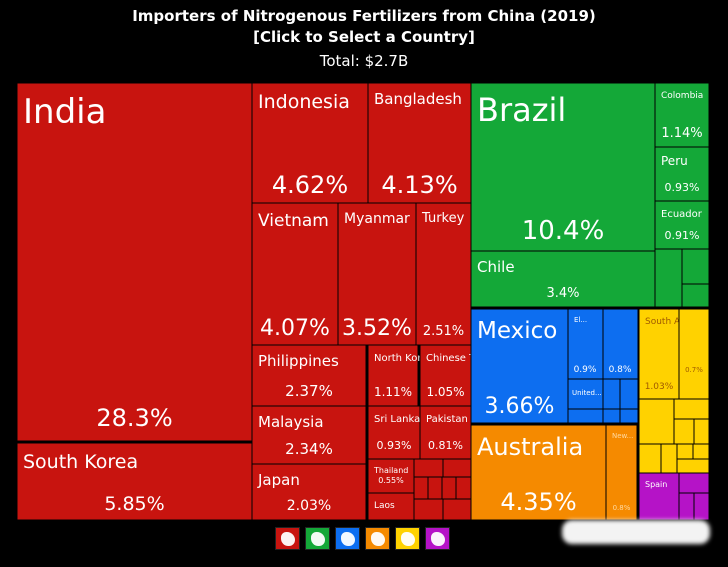  Describe the element at coordinates (682, 225) in the screenshot. I see `tile-ecuador` at that location.